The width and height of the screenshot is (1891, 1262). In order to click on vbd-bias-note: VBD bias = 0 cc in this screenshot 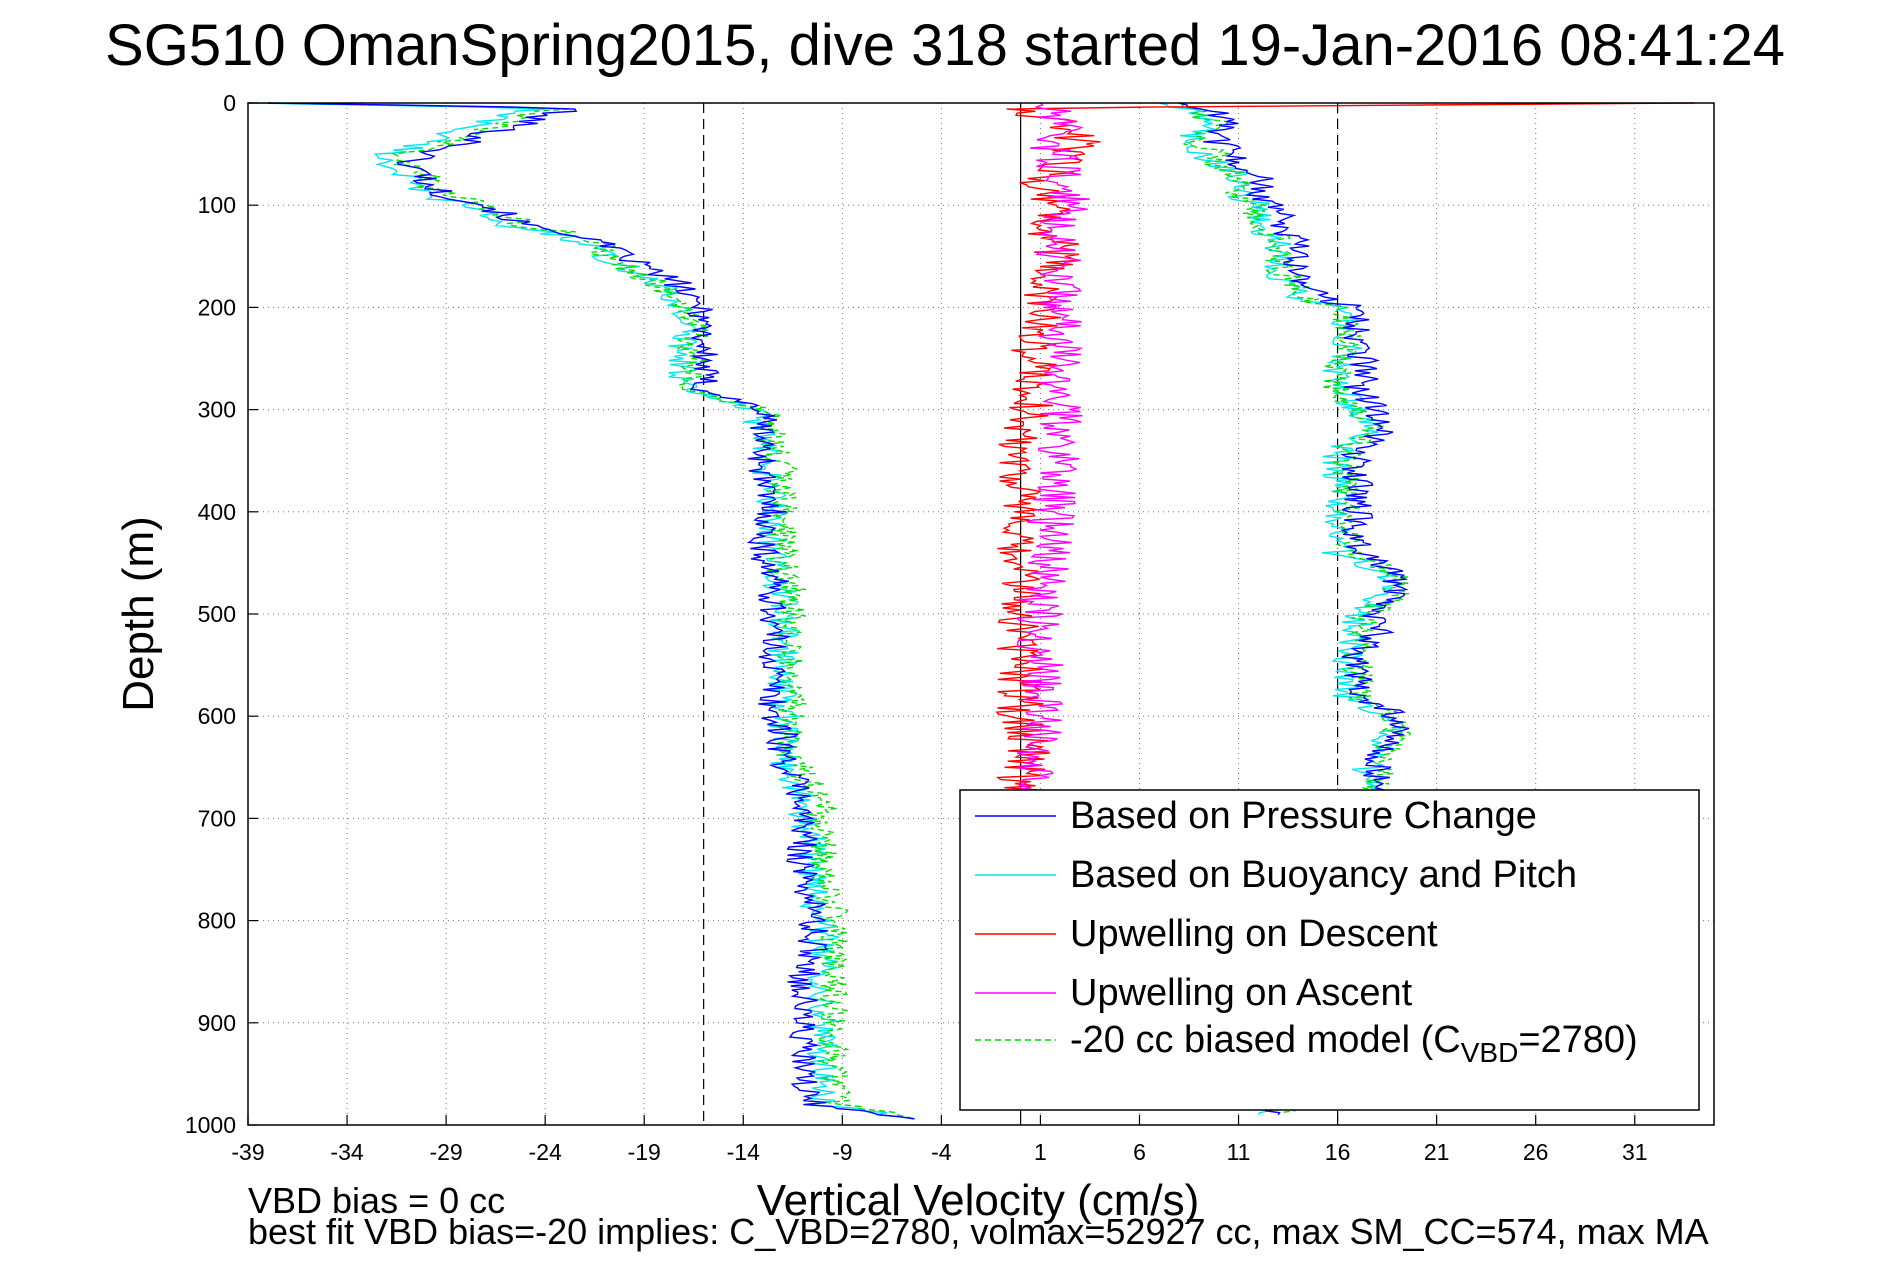, I will do `click(376, 1200)`.